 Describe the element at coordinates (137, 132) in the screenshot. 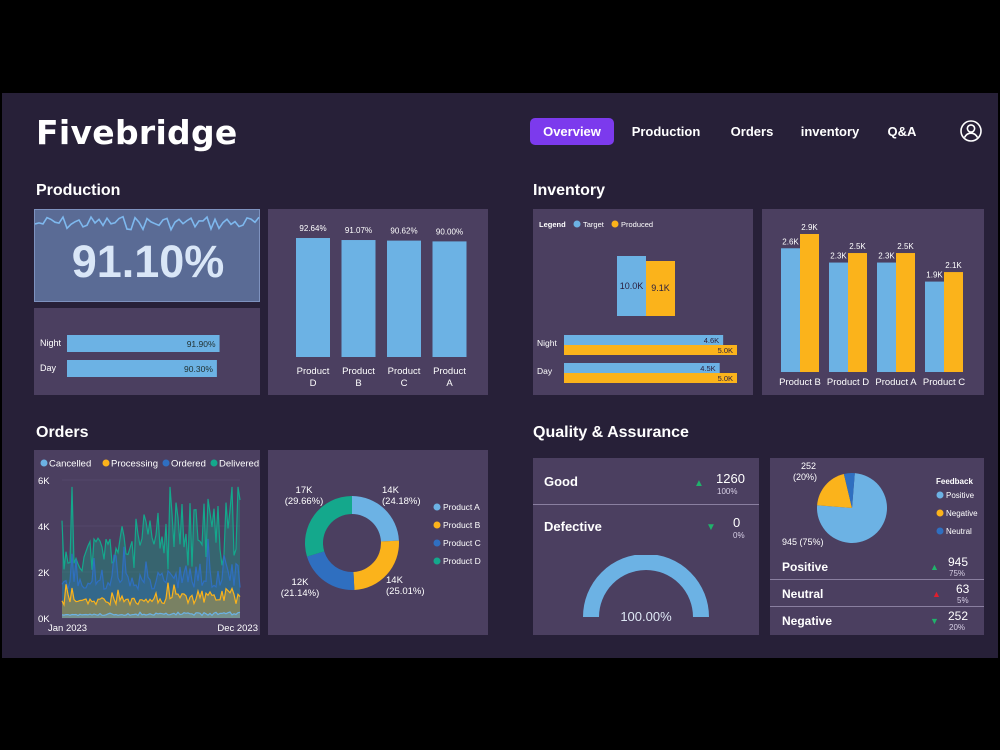

I see `brand-title: Fivebridge` at that location.